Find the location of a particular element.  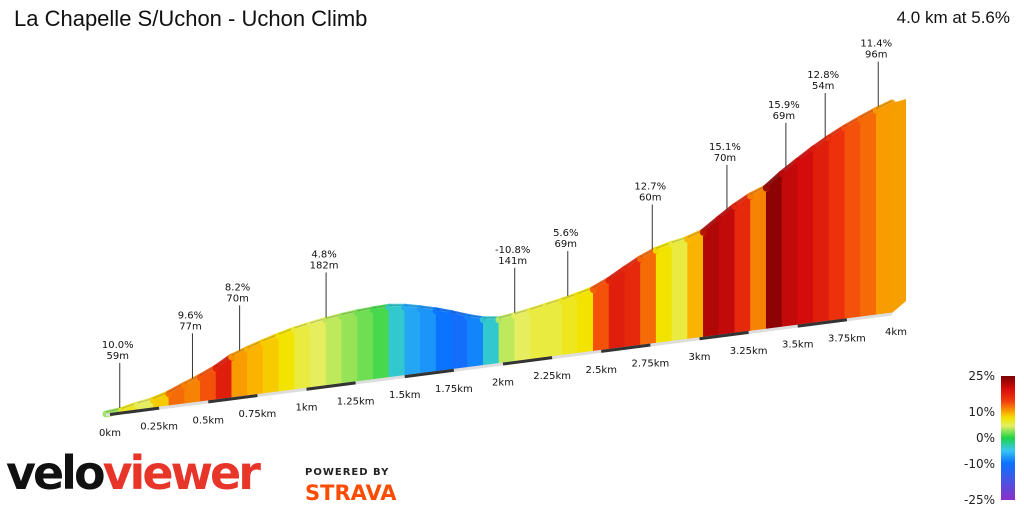

annotation-length: 96m is located at coordinates (876, 55).